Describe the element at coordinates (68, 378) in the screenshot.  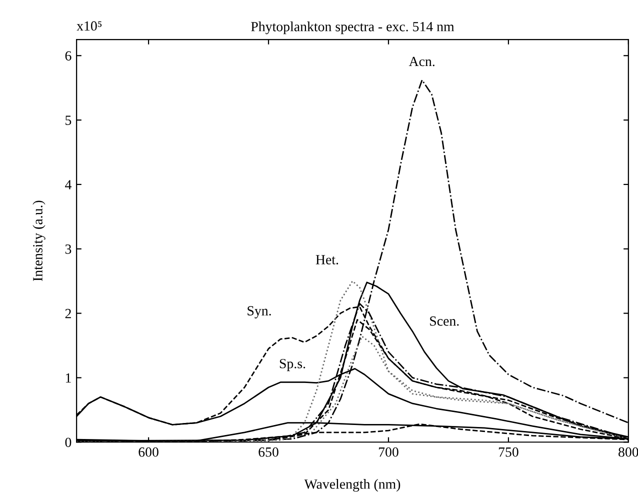
I see `y-tick-label: 1` at that location.